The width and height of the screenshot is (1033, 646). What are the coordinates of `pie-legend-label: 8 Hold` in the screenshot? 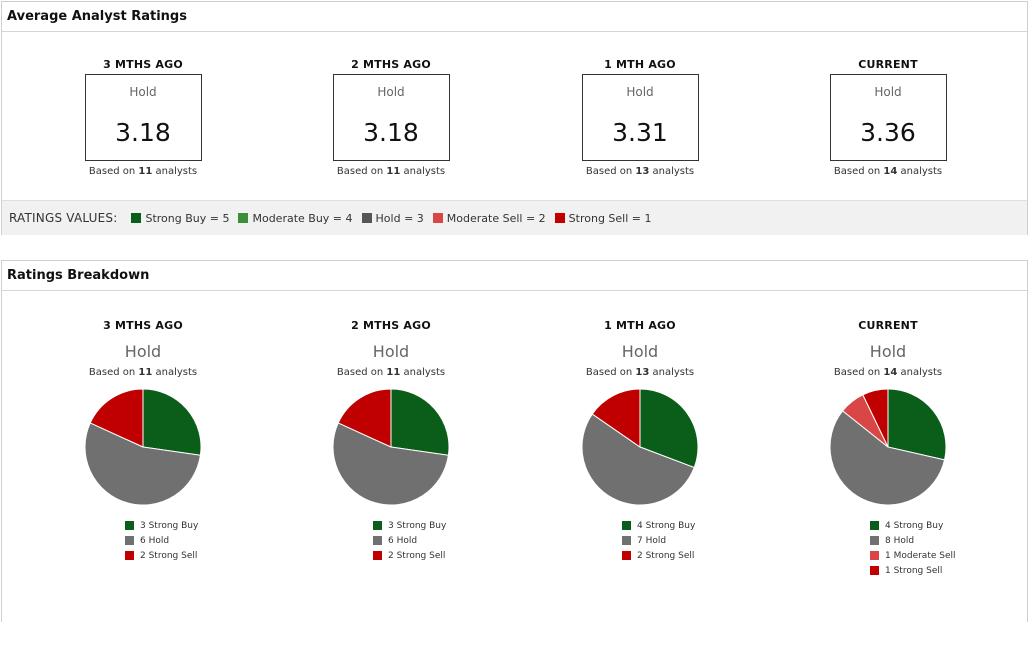 It's located at (900, 540).